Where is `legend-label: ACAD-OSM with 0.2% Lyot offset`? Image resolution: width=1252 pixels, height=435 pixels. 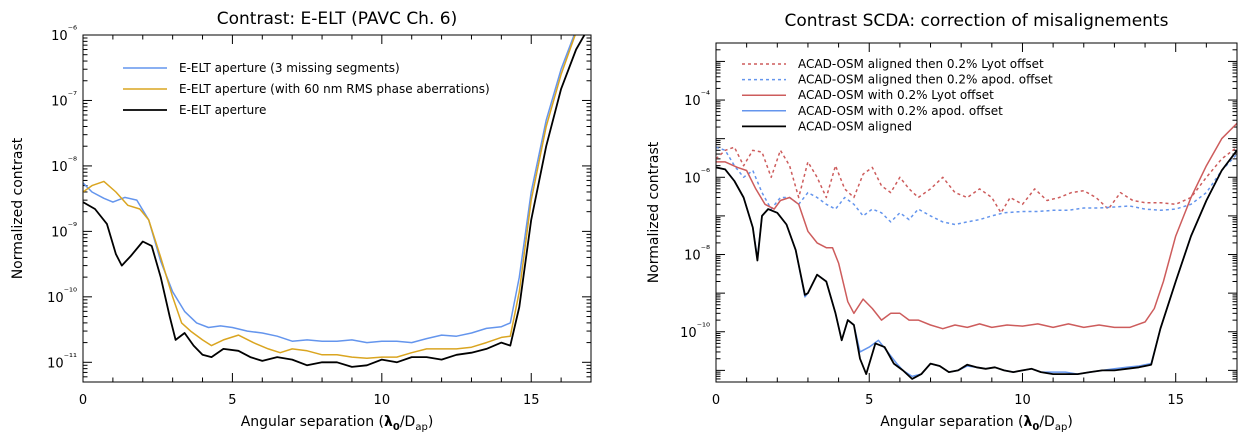 legend-label: ACAD-OSM with 0.2% Lyot offset is located at coordinates (896, 95).